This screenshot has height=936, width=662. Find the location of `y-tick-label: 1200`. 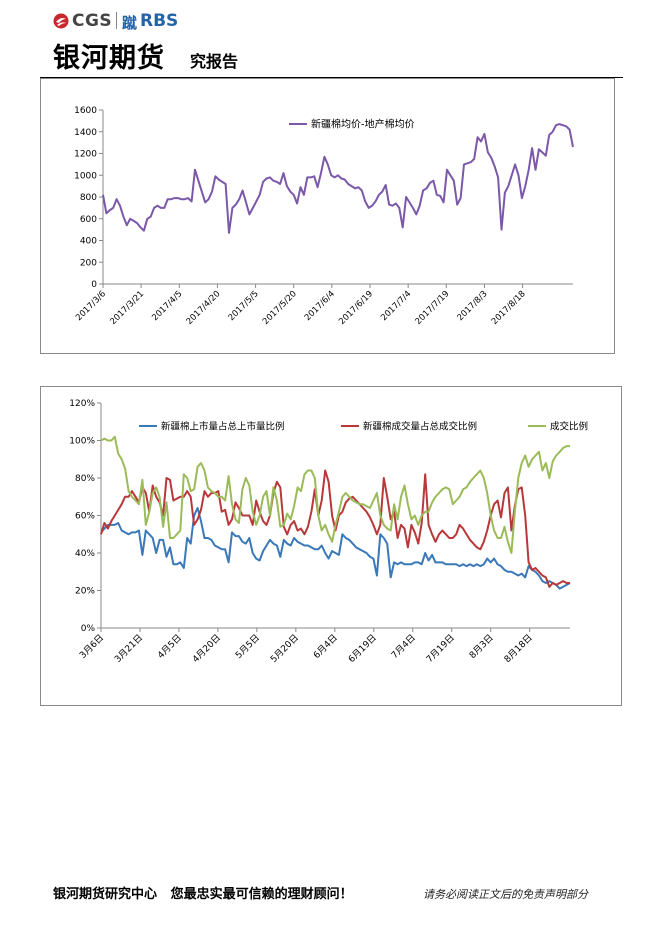

y-tick-label: 1200 is located at coordinates (85, 155).